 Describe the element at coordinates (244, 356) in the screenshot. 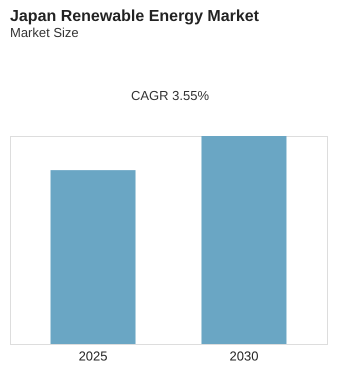

I see `x-tick-label: 2030` at that location.